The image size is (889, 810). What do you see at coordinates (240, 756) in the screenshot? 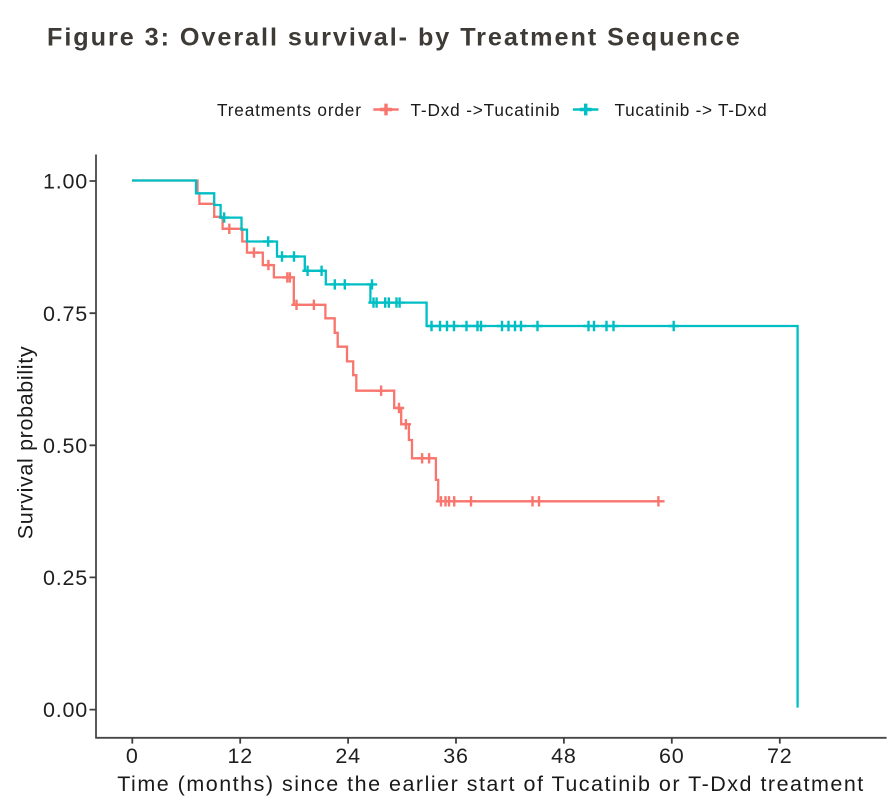
I see `svg-text: 12` at bounding box center [240, 756].